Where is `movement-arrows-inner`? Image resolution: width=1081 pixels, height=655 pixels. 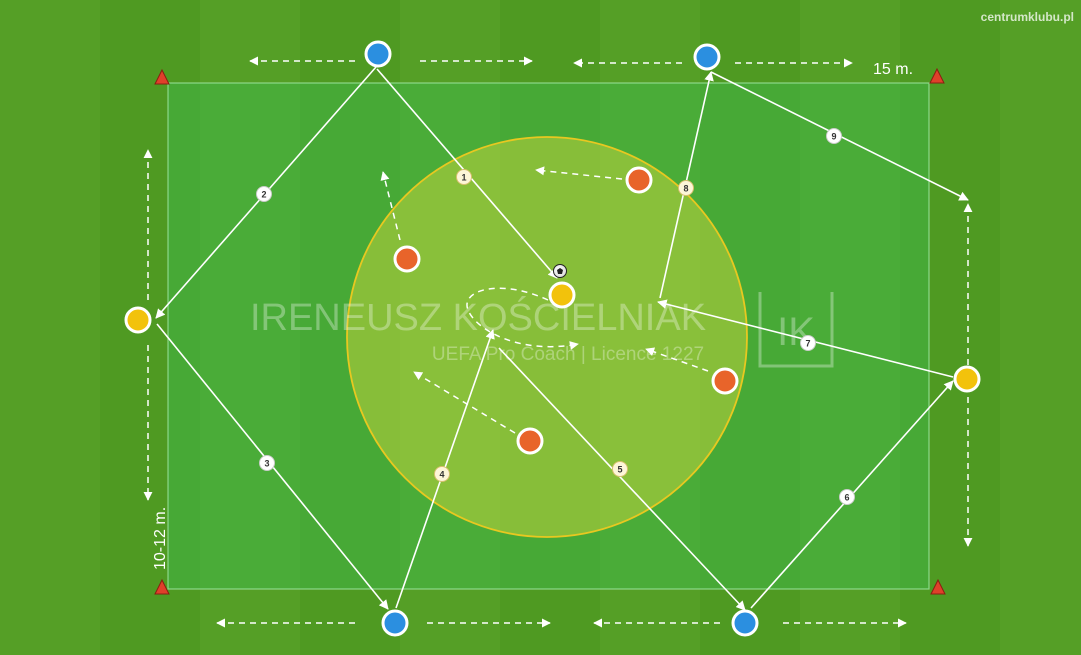
movement-arrows-inner is located at coordinates (544, 300).